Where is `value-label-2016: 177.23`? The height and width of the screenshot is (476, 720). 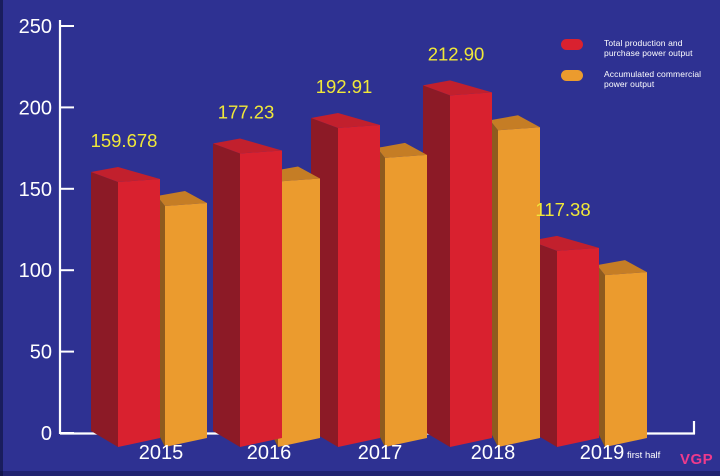
value-label-2016: 177.23 is located at coordinates (246, 111).